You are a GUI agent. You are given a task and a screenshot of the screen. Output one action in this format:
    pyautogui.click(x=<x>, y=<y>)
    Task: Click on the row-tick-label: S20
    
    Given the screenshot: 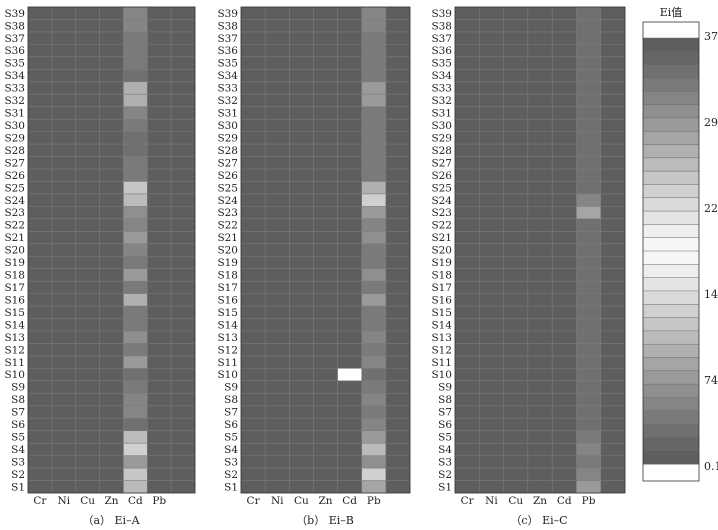 What is the action you would take?
    pyautogui.click(x=227, y=251)
    